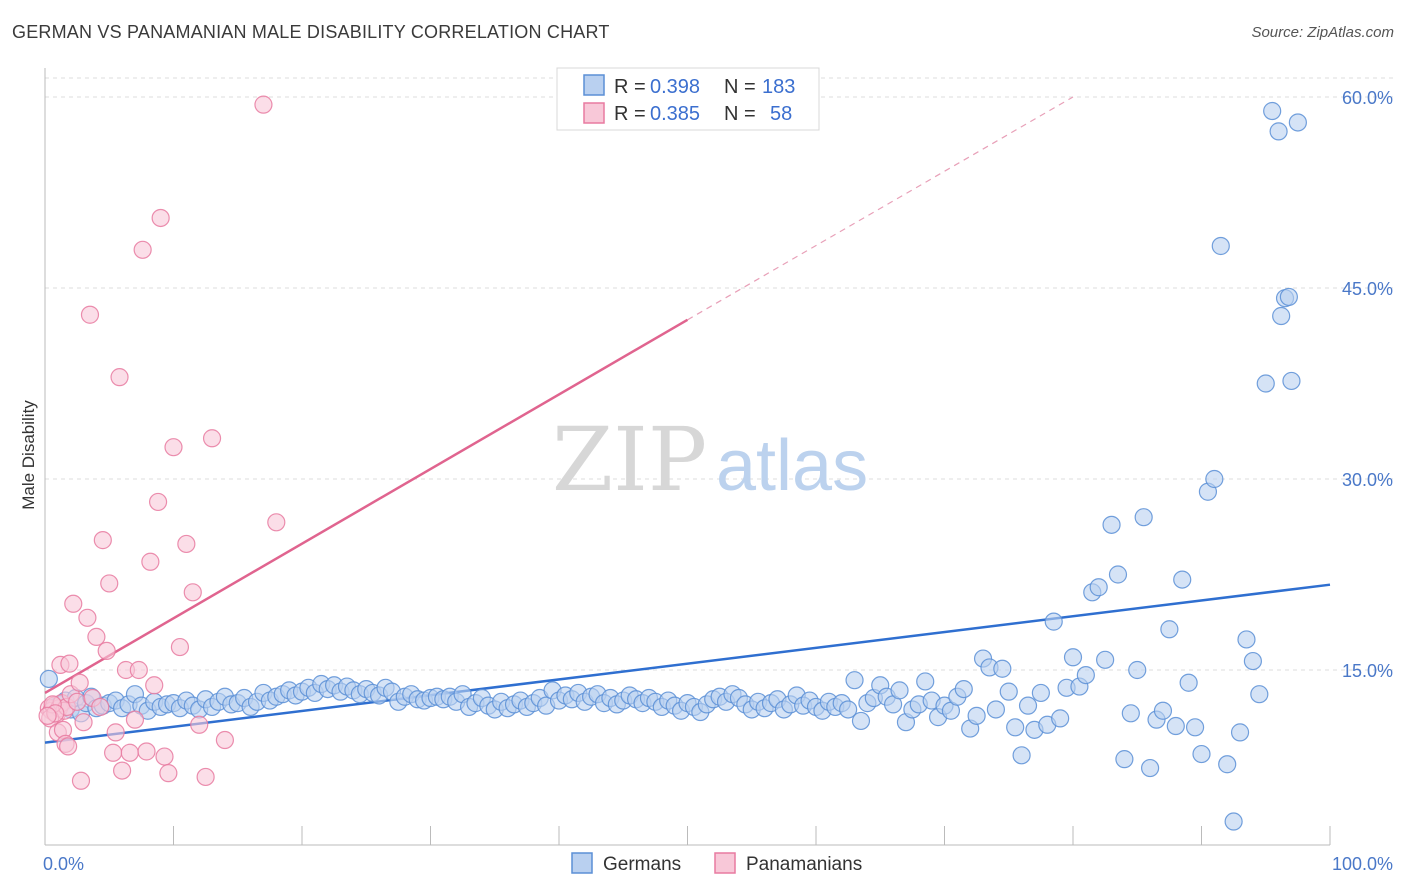 The image size is (1406, 892). I want to click on y-tick-label: 15.0%, so click(1367, 671).